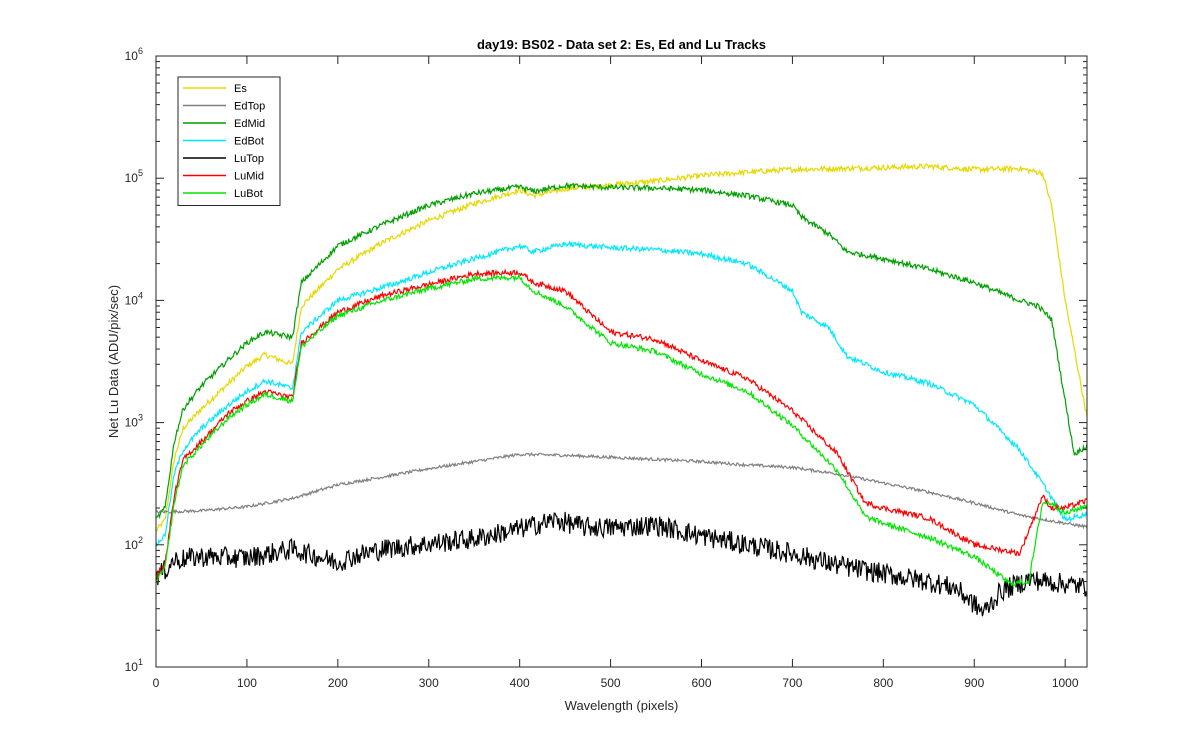 Image resolution: width=1200 pixels, height=750 pixels. Describe the element at coordinates (248, 194) in the screenshot. I see `legend-label-lubot: LuBot` at that location.